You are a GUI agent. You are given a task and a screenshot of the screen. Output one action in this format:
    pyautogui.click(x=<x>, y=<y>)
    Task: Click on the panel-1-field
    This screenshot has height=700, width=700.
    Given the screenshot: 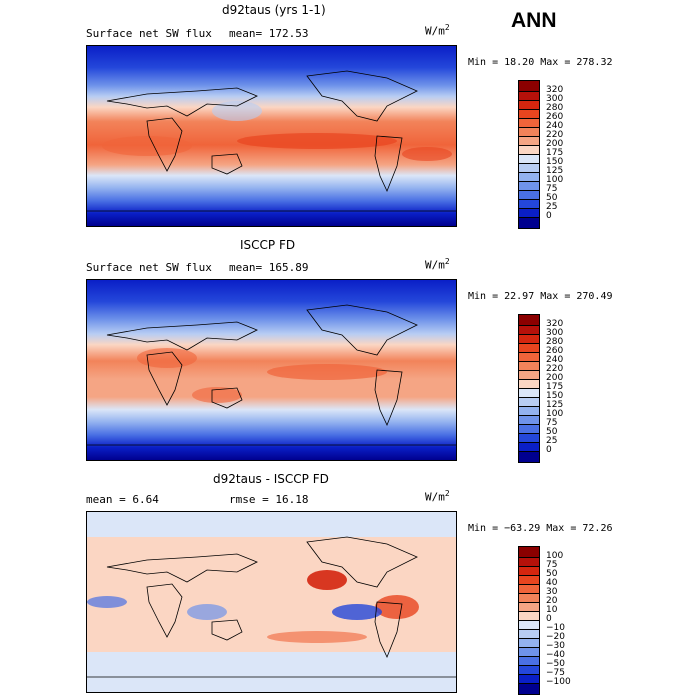 What is the action you would take?
    pyautogui.click(x=271, y=136)
    